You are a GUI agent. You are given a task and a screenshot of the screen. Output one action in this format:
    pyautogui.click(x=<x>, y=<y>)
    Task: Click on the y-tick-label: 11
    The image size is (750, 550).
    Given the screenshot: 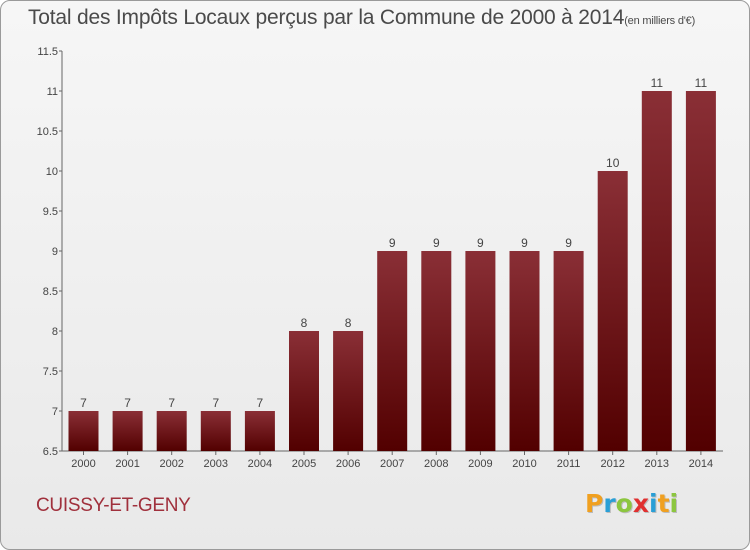 What is the action you would take?
    pyautogui.click(x=52, y=92)
    